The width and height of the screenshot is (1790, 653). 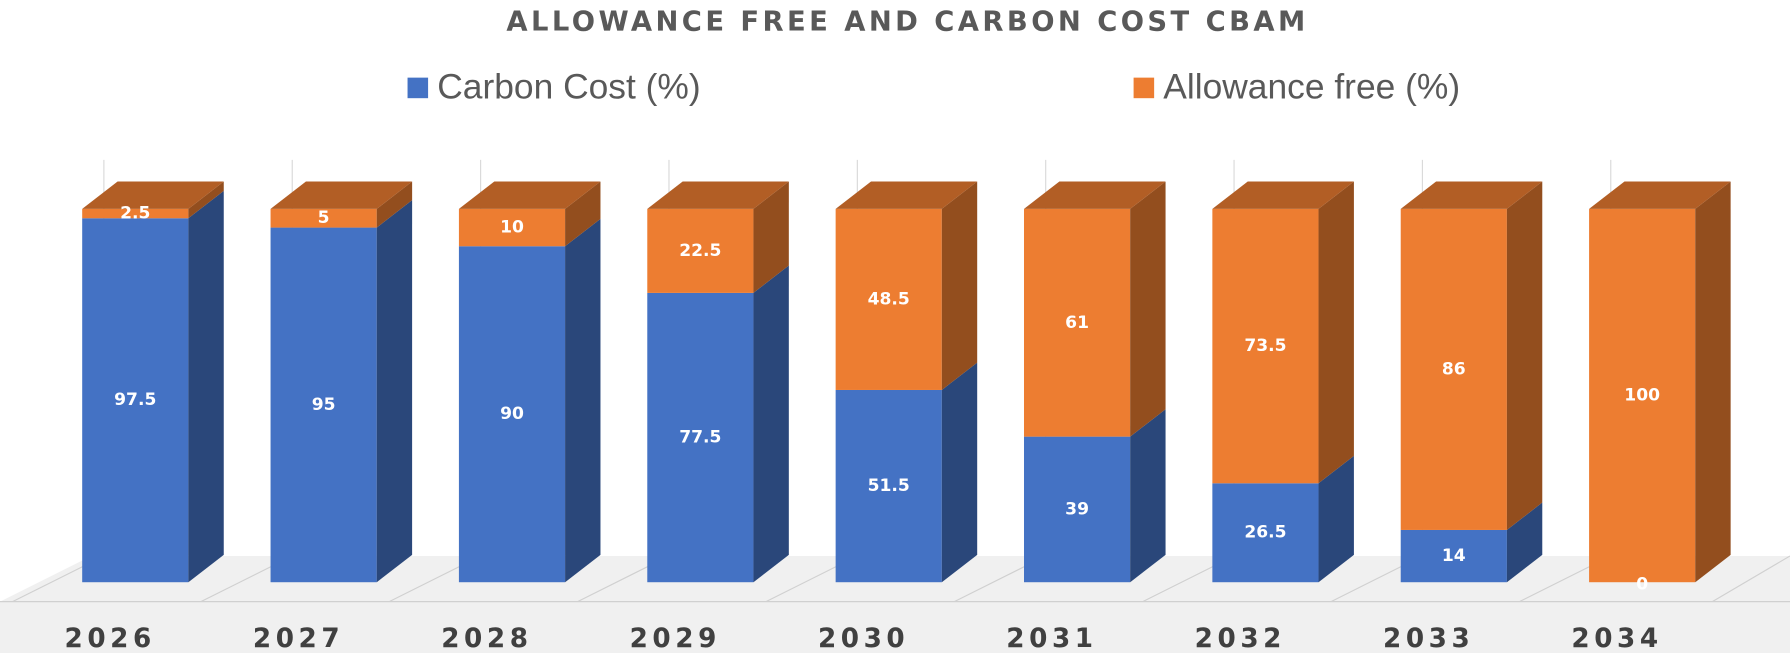 What do you see at coordinates (486, 638) in the screenshot?
I see `x-tick-label: 2028` at bounding box center [486, 638].